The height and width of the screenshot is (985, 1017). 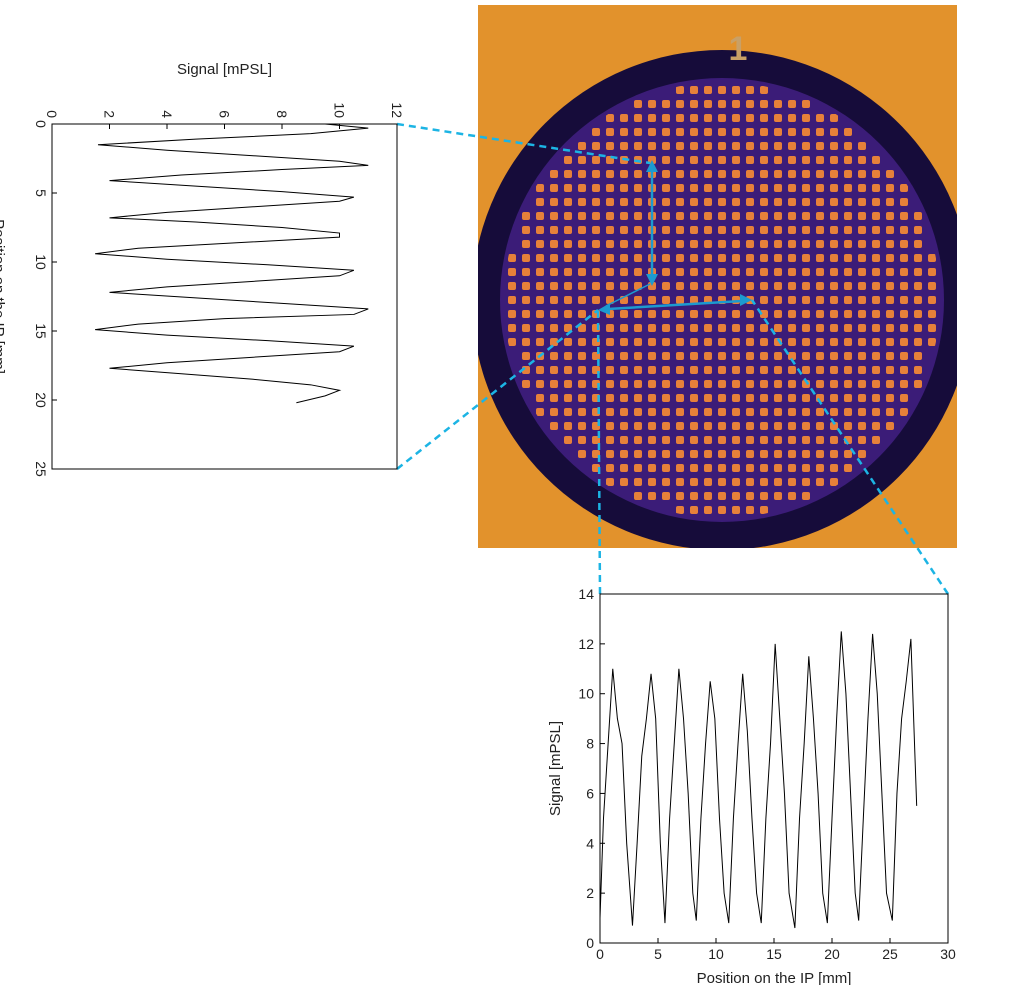 What do you see at coordinates (586, 694) in the screenshot?
I see `y-tick-label: 10` at bounding box center [586, 694].